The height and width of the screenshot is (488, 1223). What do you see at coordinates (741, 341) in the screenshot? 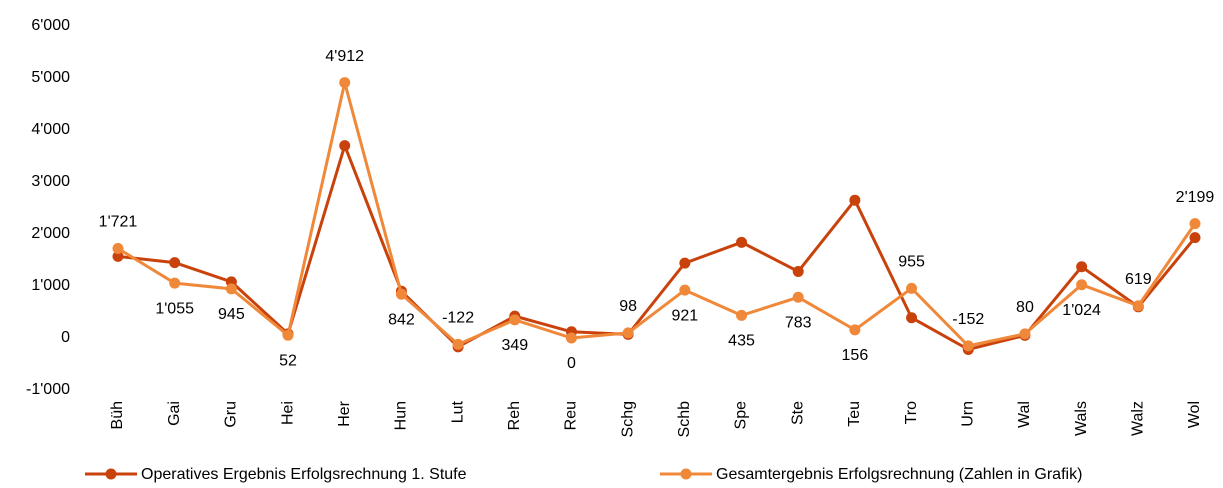
I see `data-label: 435` at bounding box center [741, 341].